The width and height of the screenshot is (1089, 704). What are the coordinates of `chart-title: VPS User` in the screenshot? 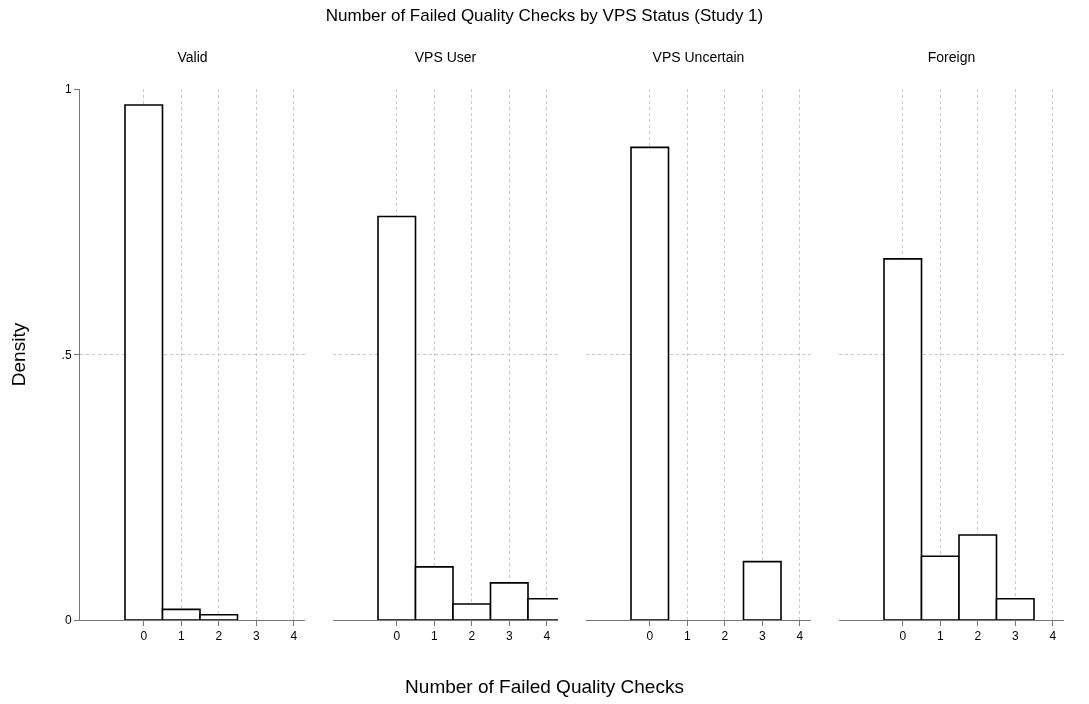 It's located at (445, 56).